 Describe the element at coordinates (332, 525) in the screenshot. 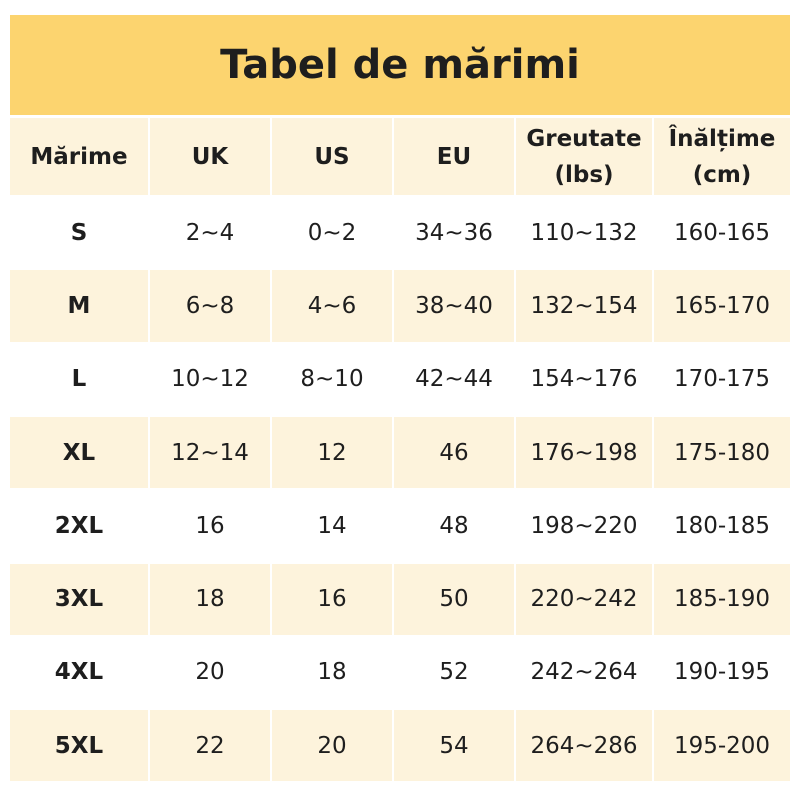

I see `value-cell: 14` at that location.